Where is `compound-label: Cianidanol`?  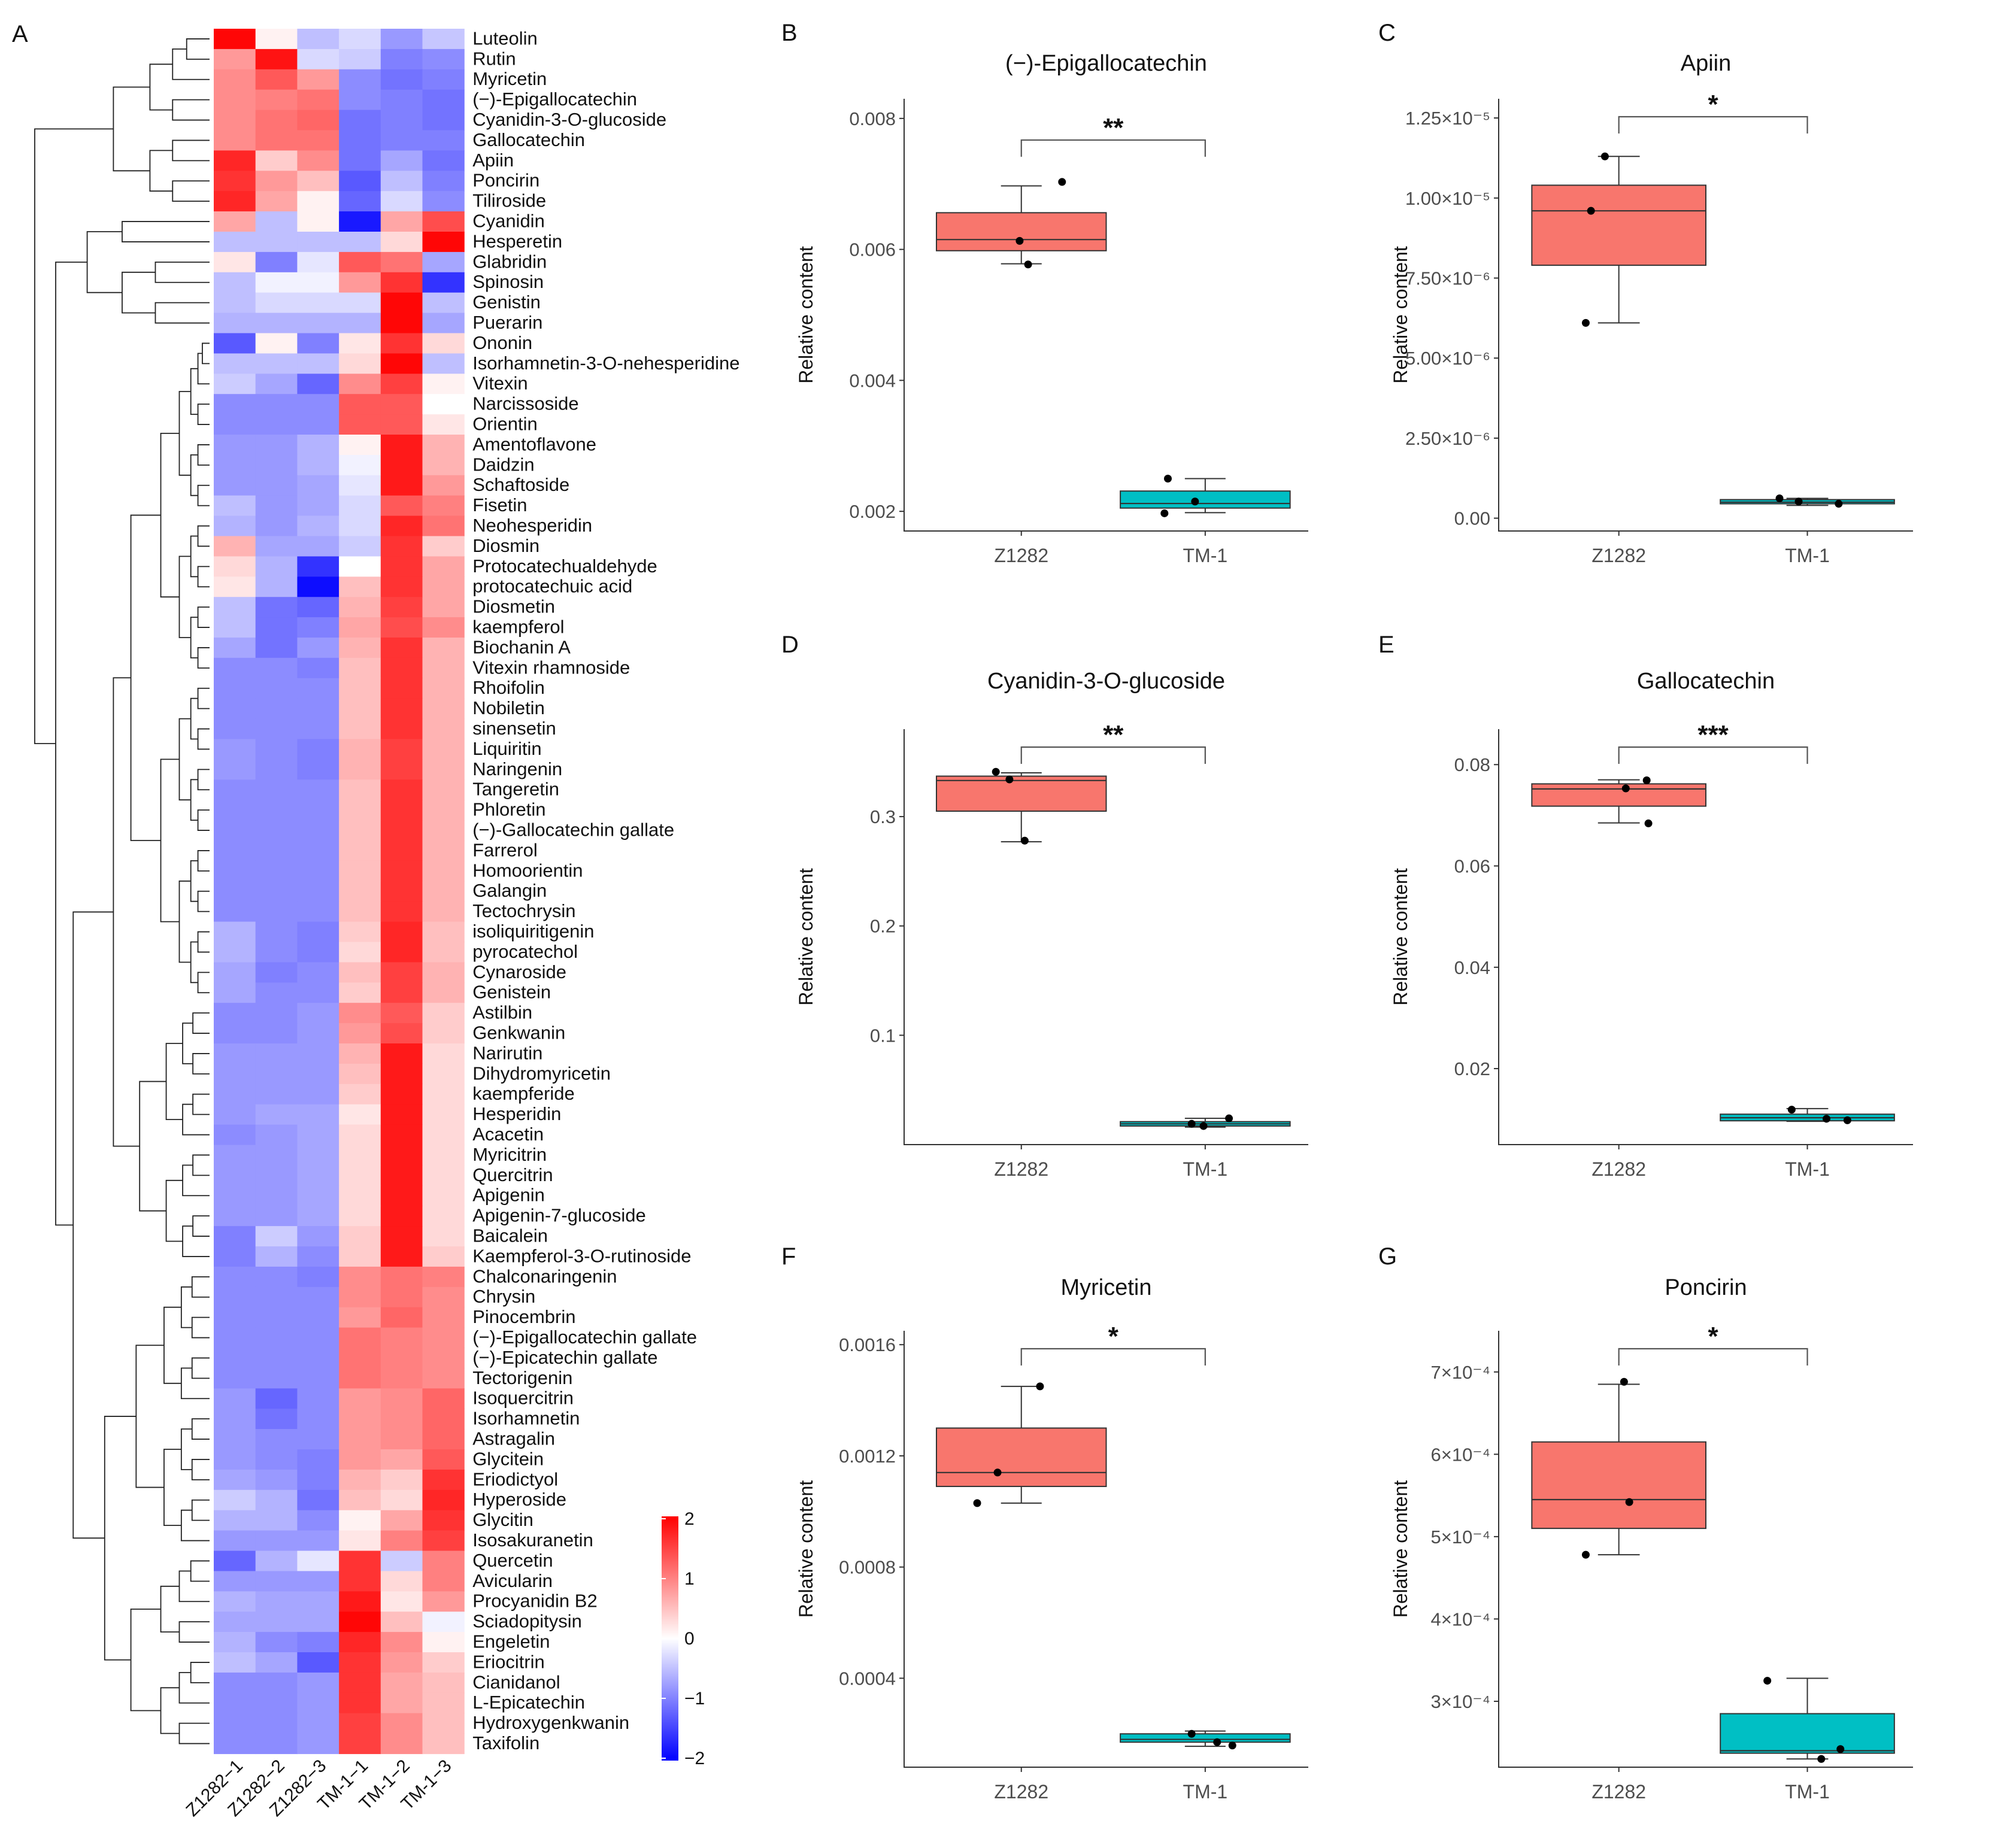 compound-label: Cianidanol is located at coordinates (516, 1681).